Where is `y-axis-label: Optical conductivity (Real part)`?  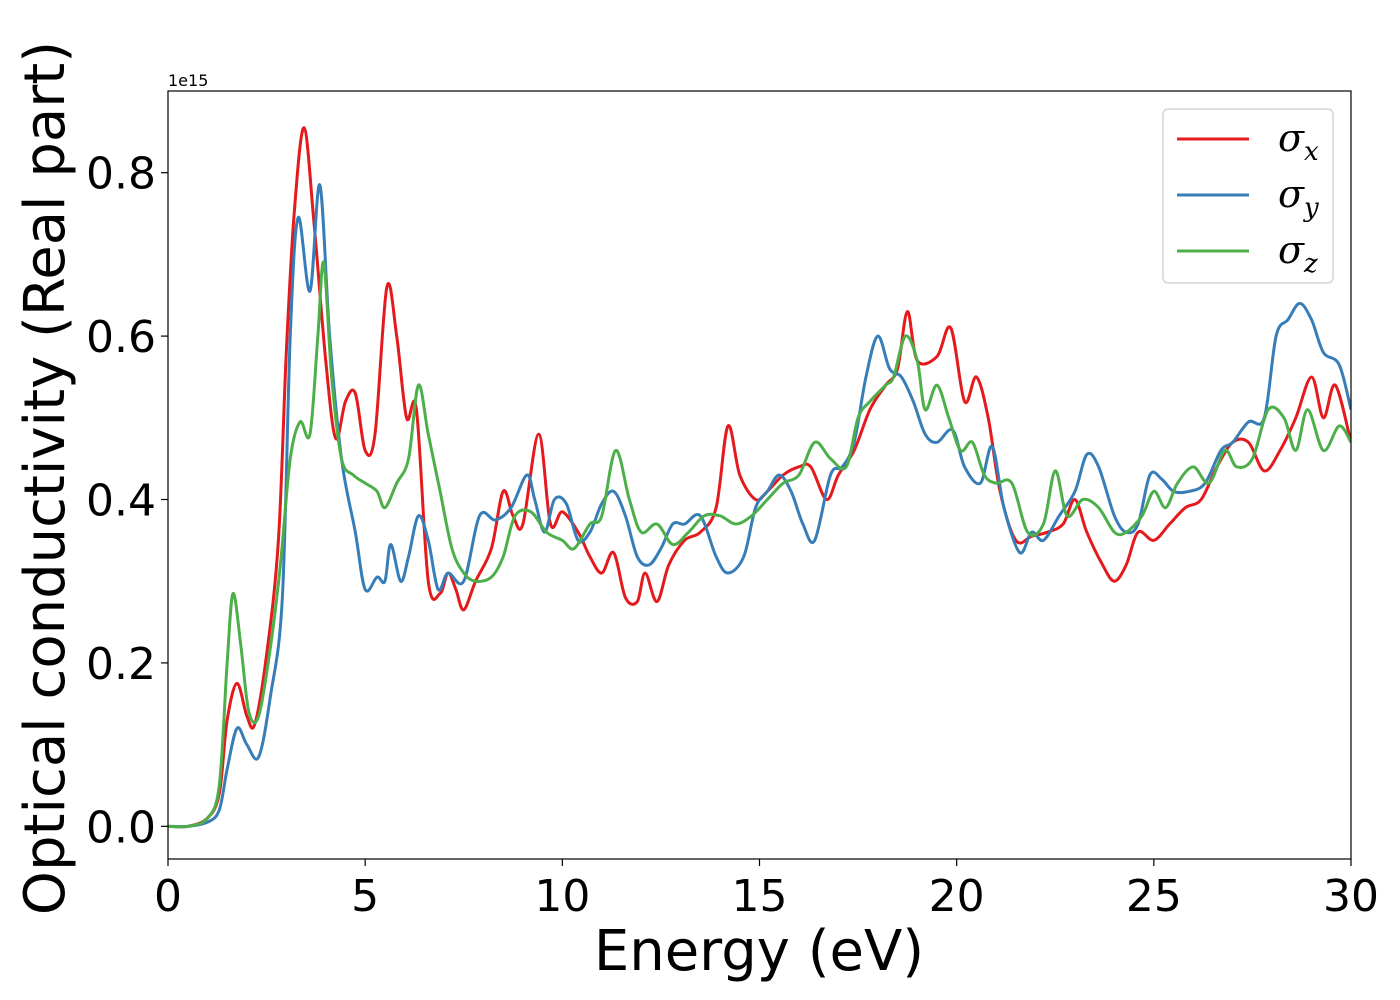 y-axis-label: Optical conductivity (Real part) is located at coordinates (45, 478).